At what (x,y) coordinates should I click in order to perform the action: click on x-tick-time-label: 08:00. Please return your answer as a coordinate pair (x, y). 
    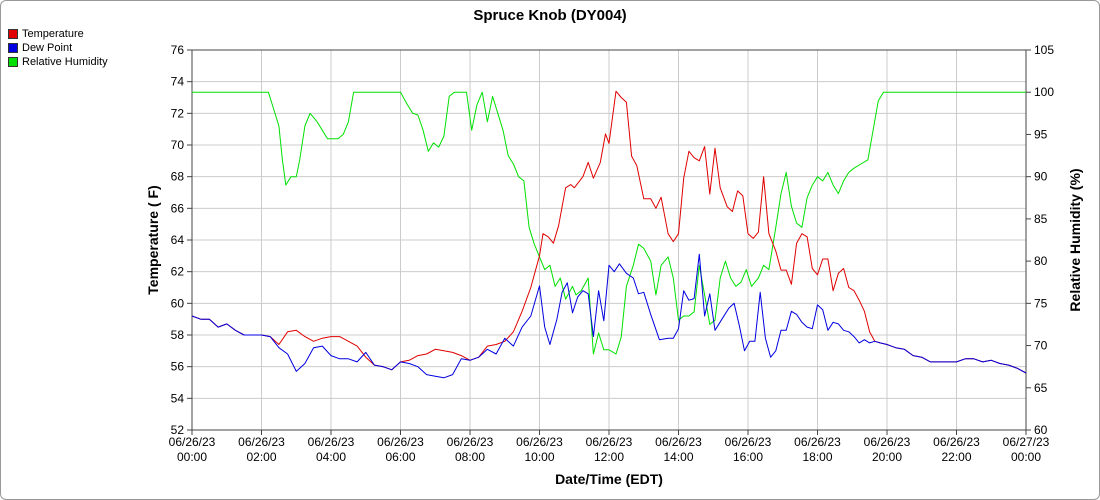
    Looking at the image, I should click on (470, 457).